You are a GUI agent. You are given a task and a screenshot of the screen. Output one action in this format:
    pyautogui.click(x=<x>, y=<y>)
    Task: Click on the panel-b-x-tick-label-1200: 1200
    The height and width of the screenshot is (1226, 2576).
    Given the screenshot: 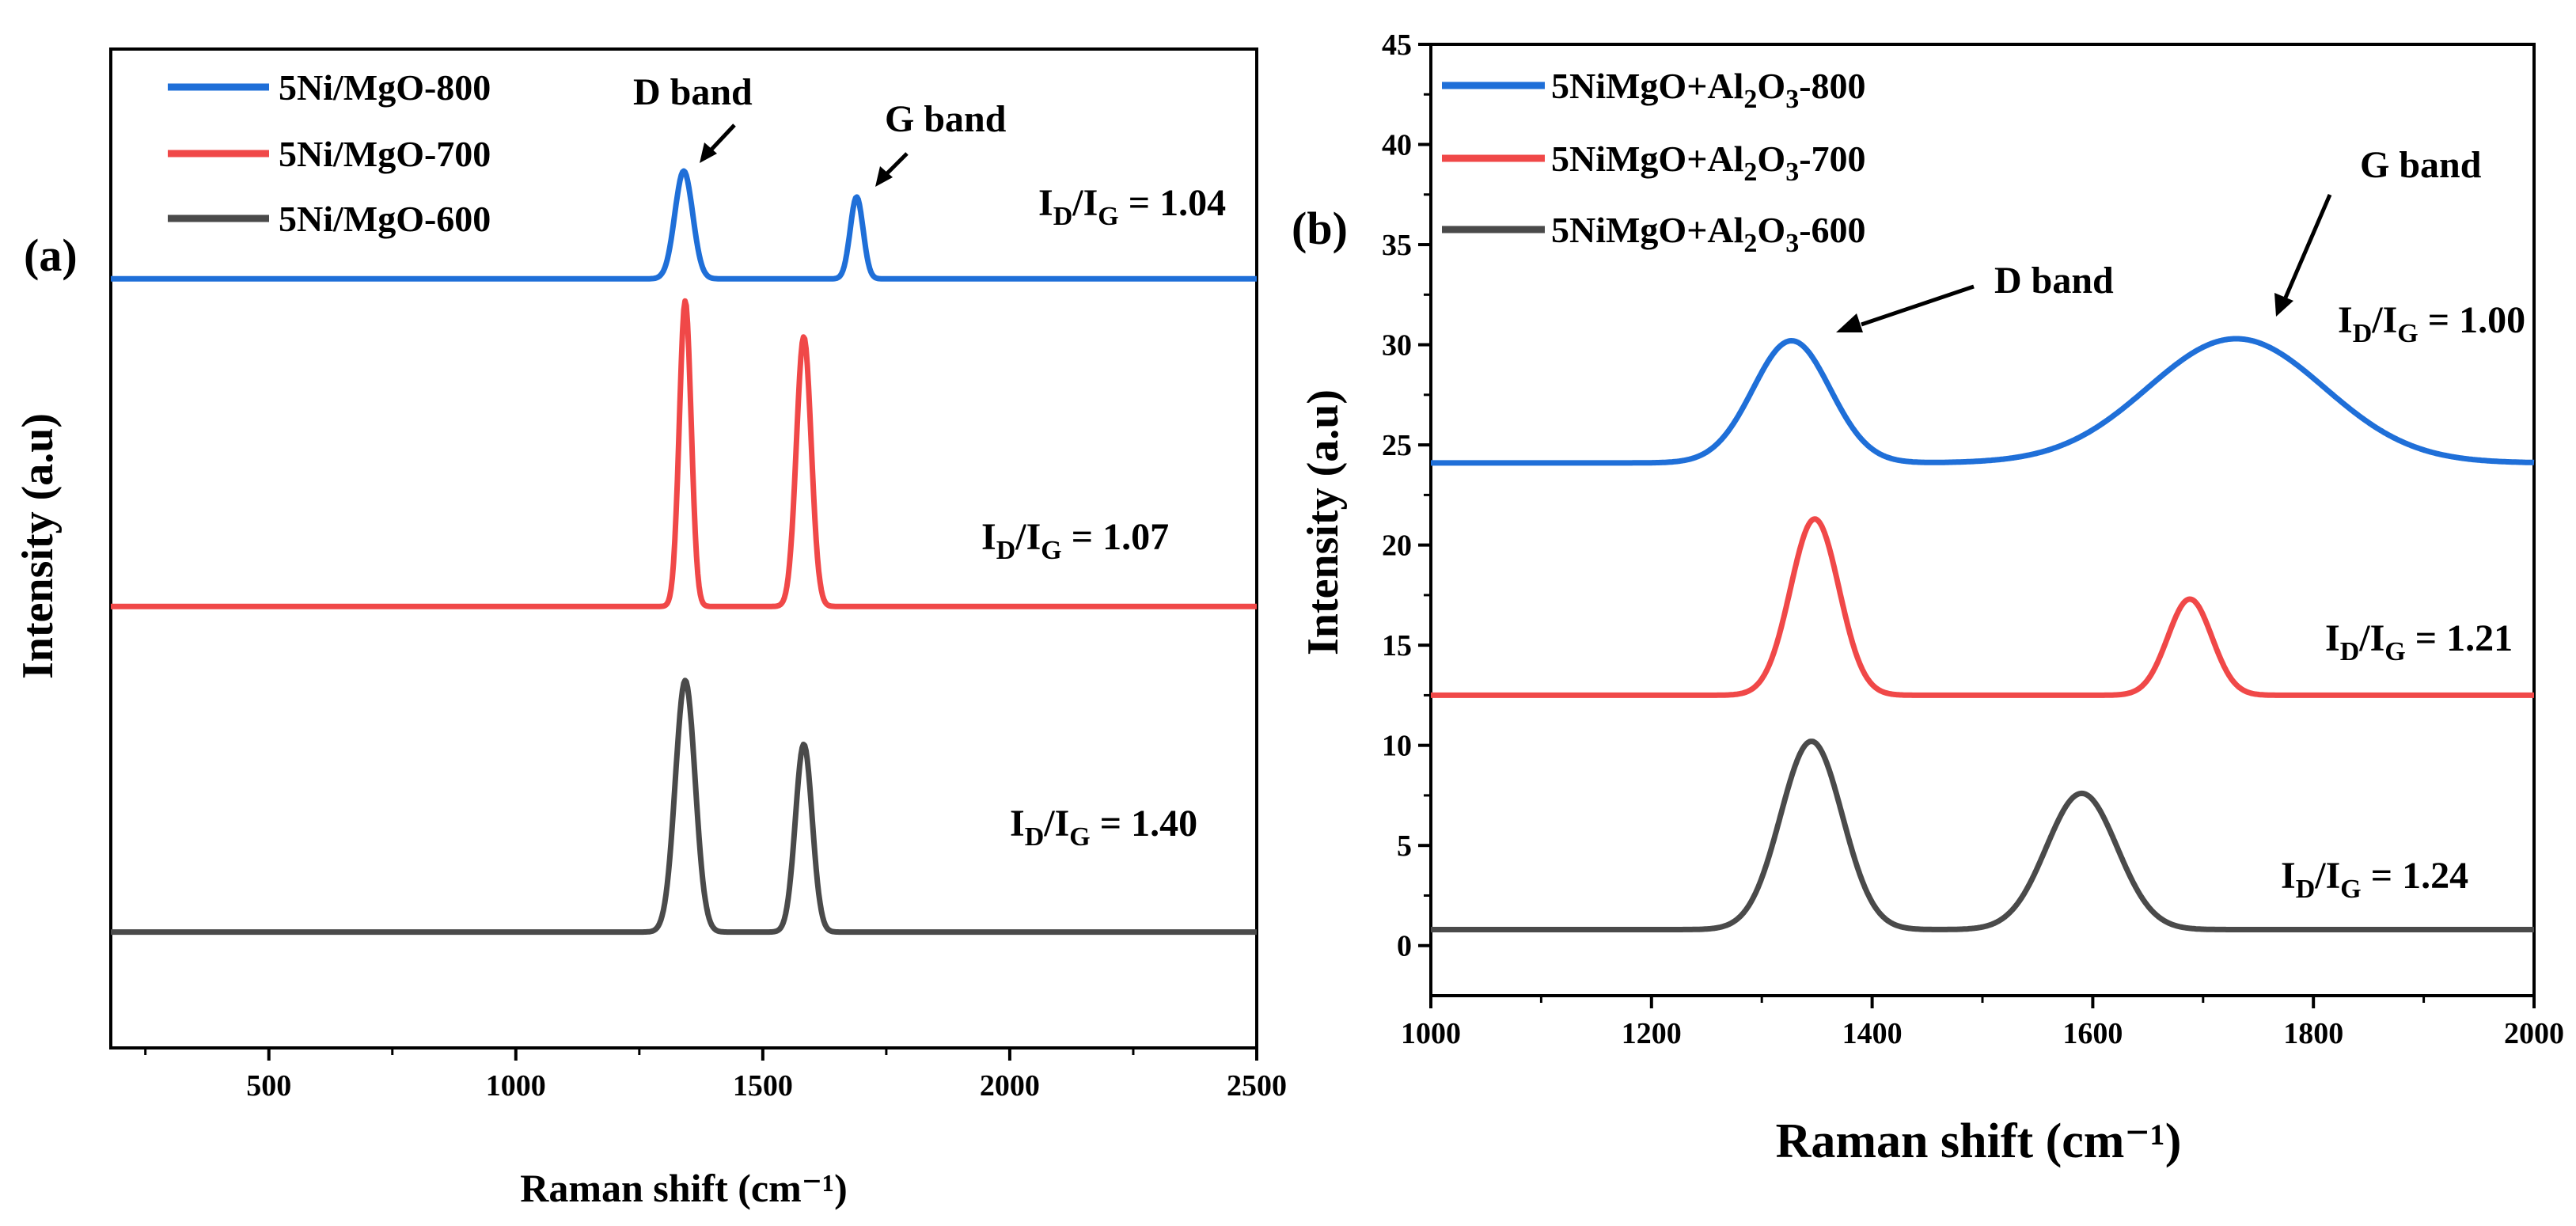 What is the action you would take?
    pyautogui.click(x=1652, y=1033)
    